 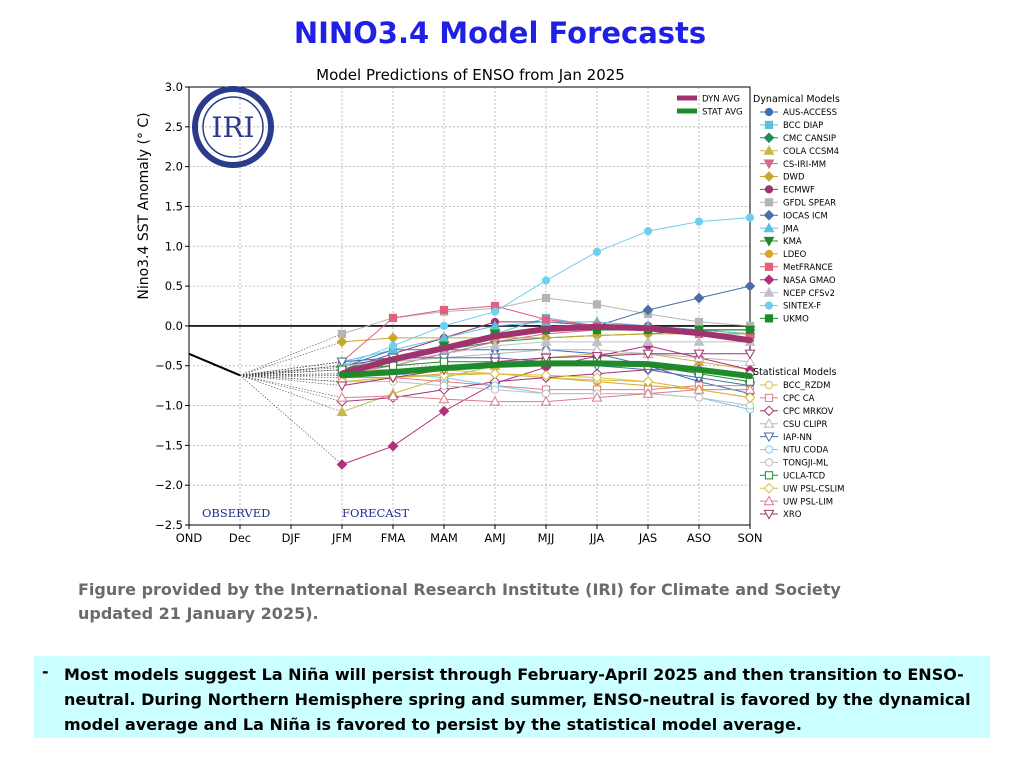 I want to click on x-tick-label: FMA, so click(x=393, y=538).